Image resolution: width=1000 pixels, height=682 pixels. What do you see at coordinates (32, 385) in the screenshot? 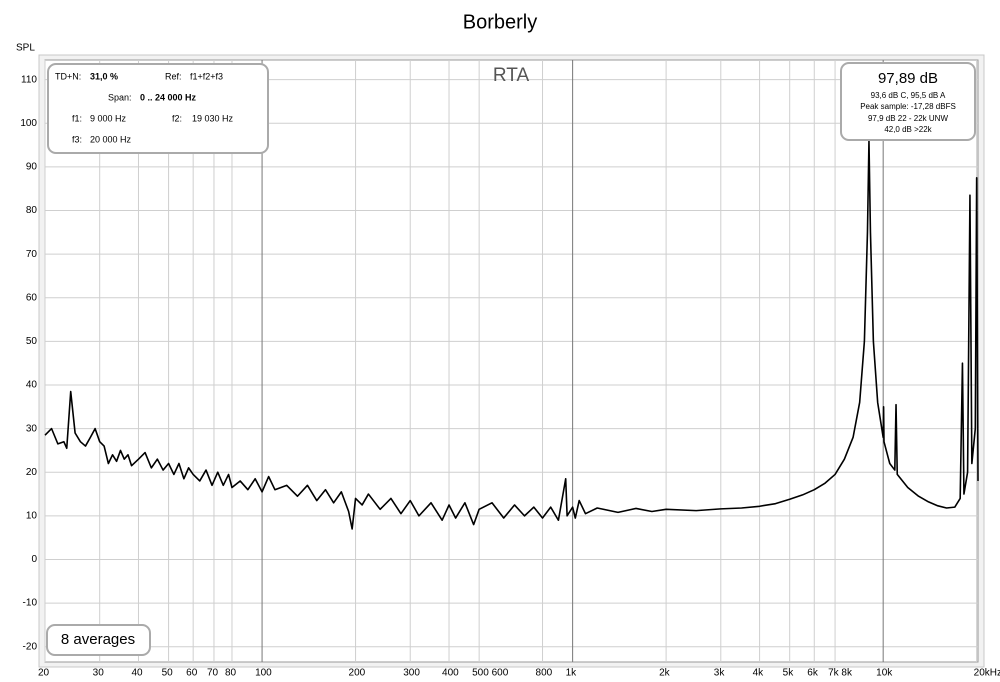
I see `y-tick-label: 40` at bounding box center [32, 385].